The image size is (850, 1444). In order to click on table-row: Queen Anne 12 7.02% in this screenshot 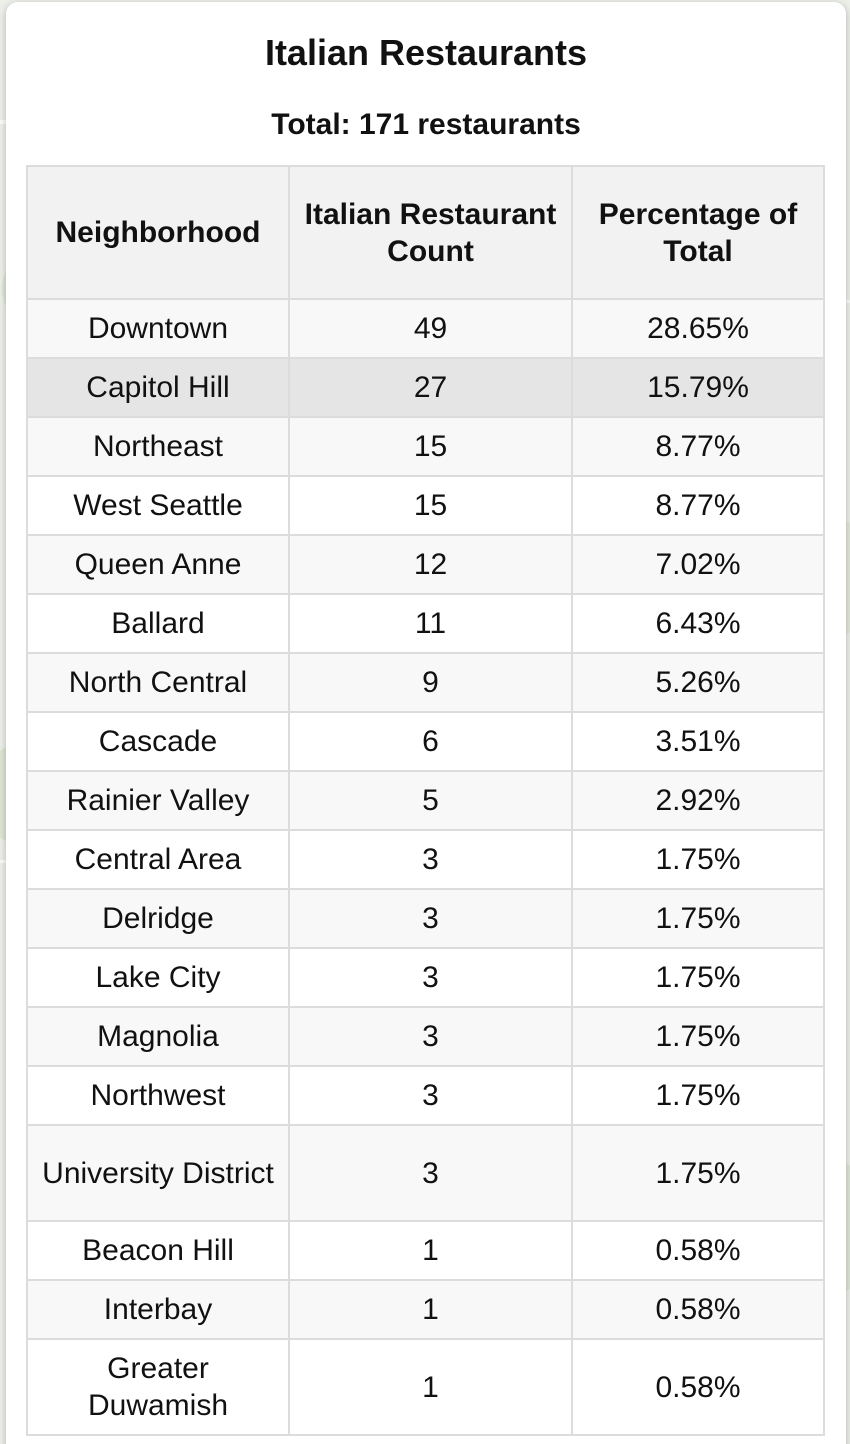, I will do `click(425, 564)`.